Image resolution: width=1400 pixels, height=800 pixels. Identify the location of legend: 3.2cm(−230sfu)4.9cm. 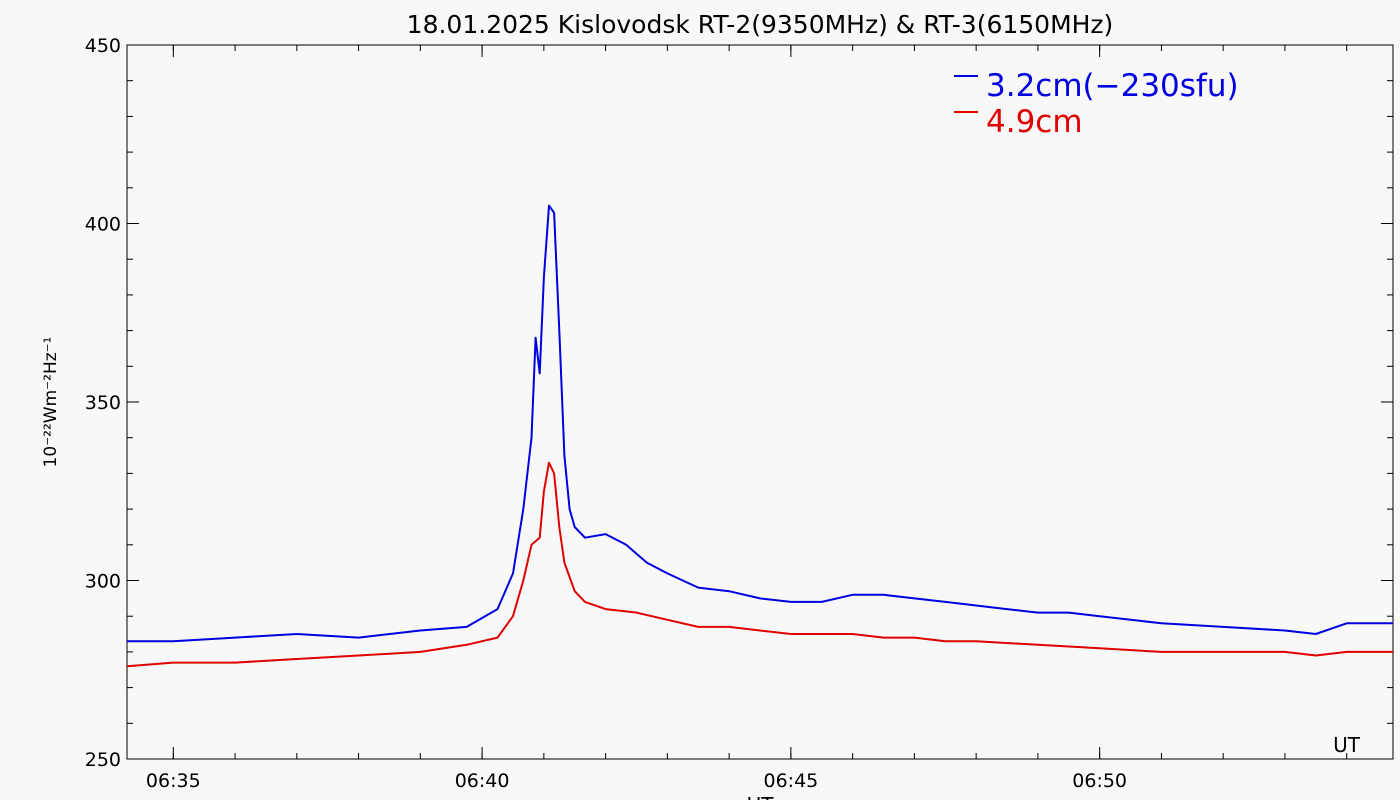
(1096, 104).